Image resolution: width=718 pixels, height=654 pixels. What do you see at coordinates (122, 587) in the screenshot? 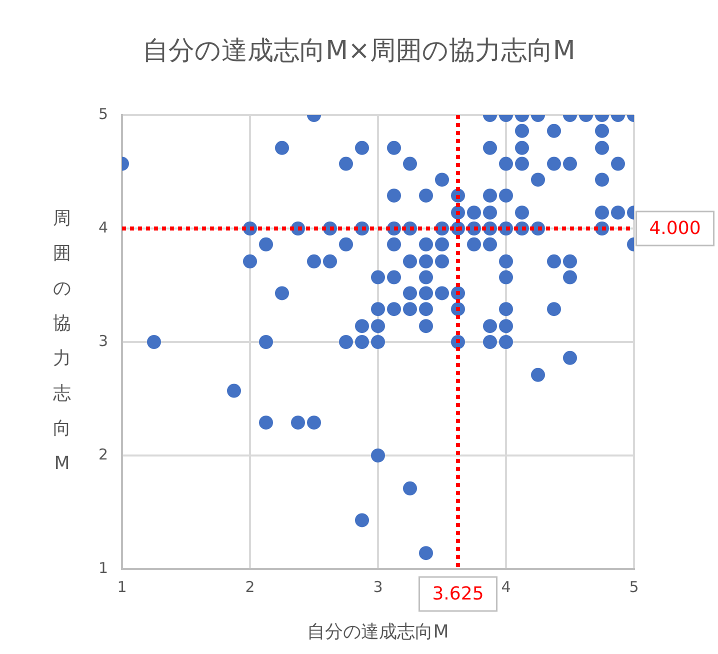
I see `x-tick-label: 1` at bounding box center [122, 587].